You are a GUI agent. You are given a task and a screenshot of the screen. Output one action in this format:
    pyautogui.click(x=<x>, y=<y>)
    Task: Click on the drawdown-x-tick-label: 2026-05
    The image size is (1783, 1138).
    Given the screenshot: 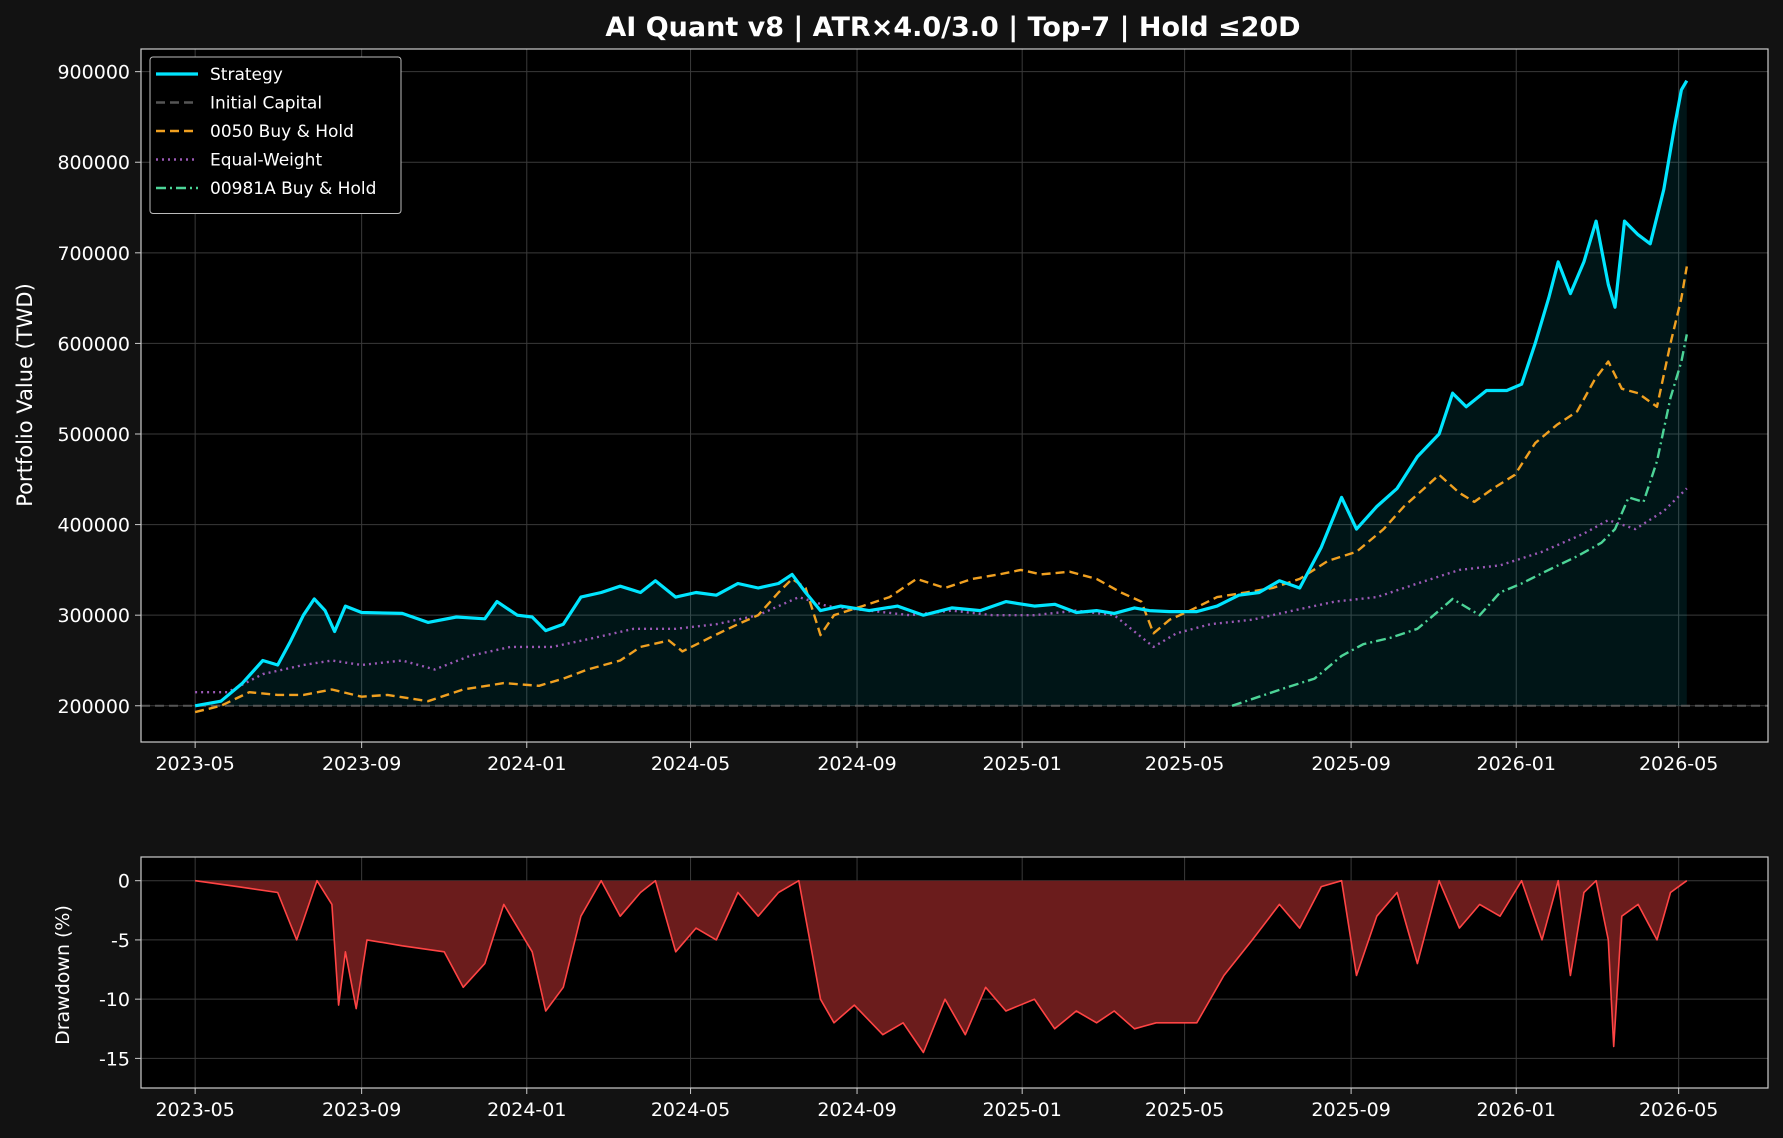 What is the action you would take?
    pyautogui.click(x=1678, y=1110)
    